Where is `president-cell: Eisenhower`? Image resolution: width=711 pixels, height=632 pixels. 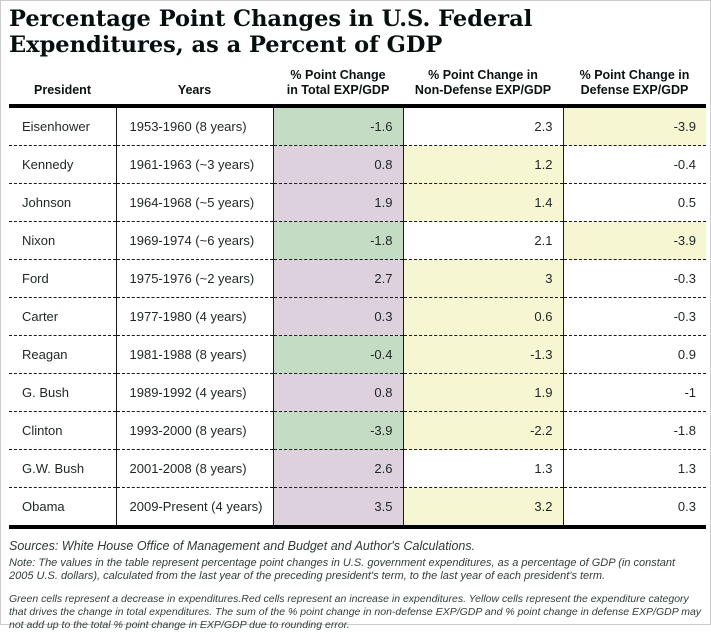
president-cell: Eisenhower is located at coordinates (62, 126).